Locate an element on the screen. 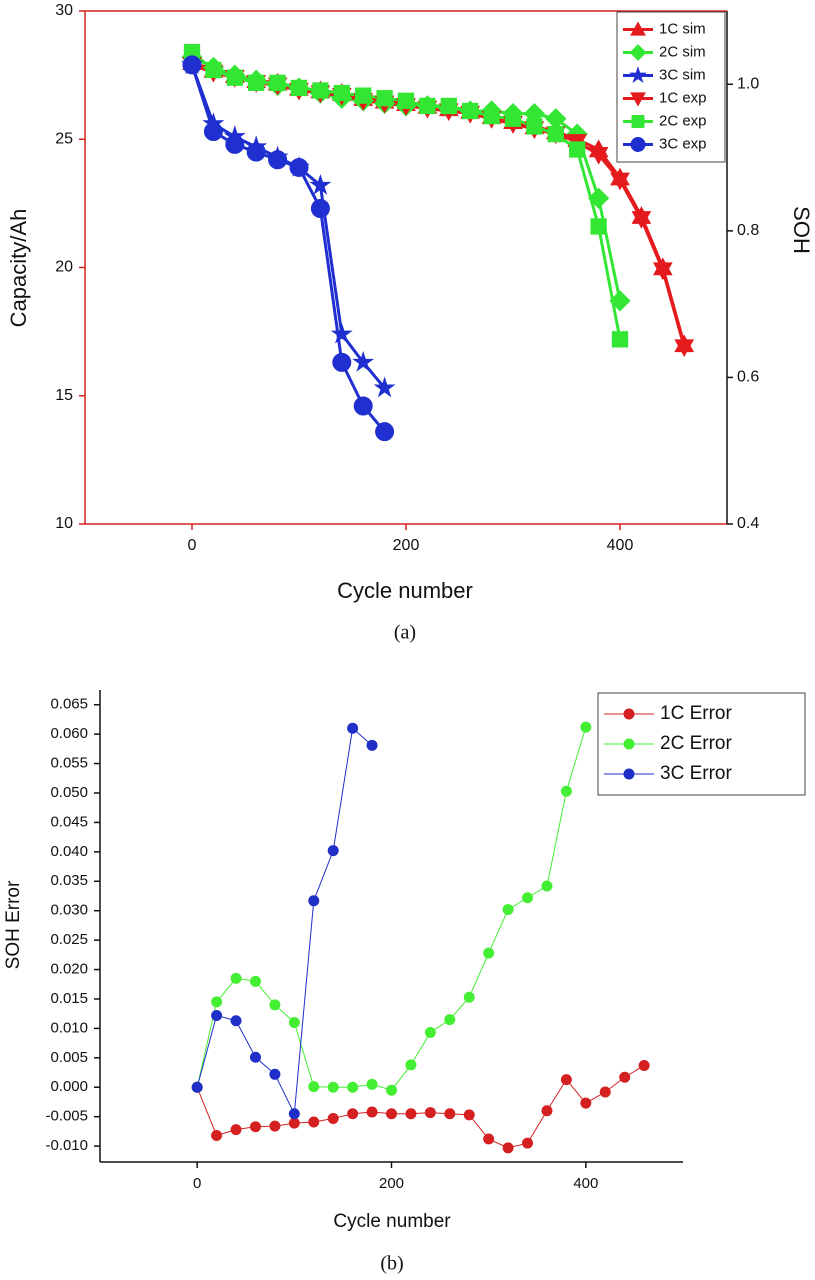 This screenshot has width=815, height=1280. y-tick-label: 0.030 is located at coordinates (69, 910).